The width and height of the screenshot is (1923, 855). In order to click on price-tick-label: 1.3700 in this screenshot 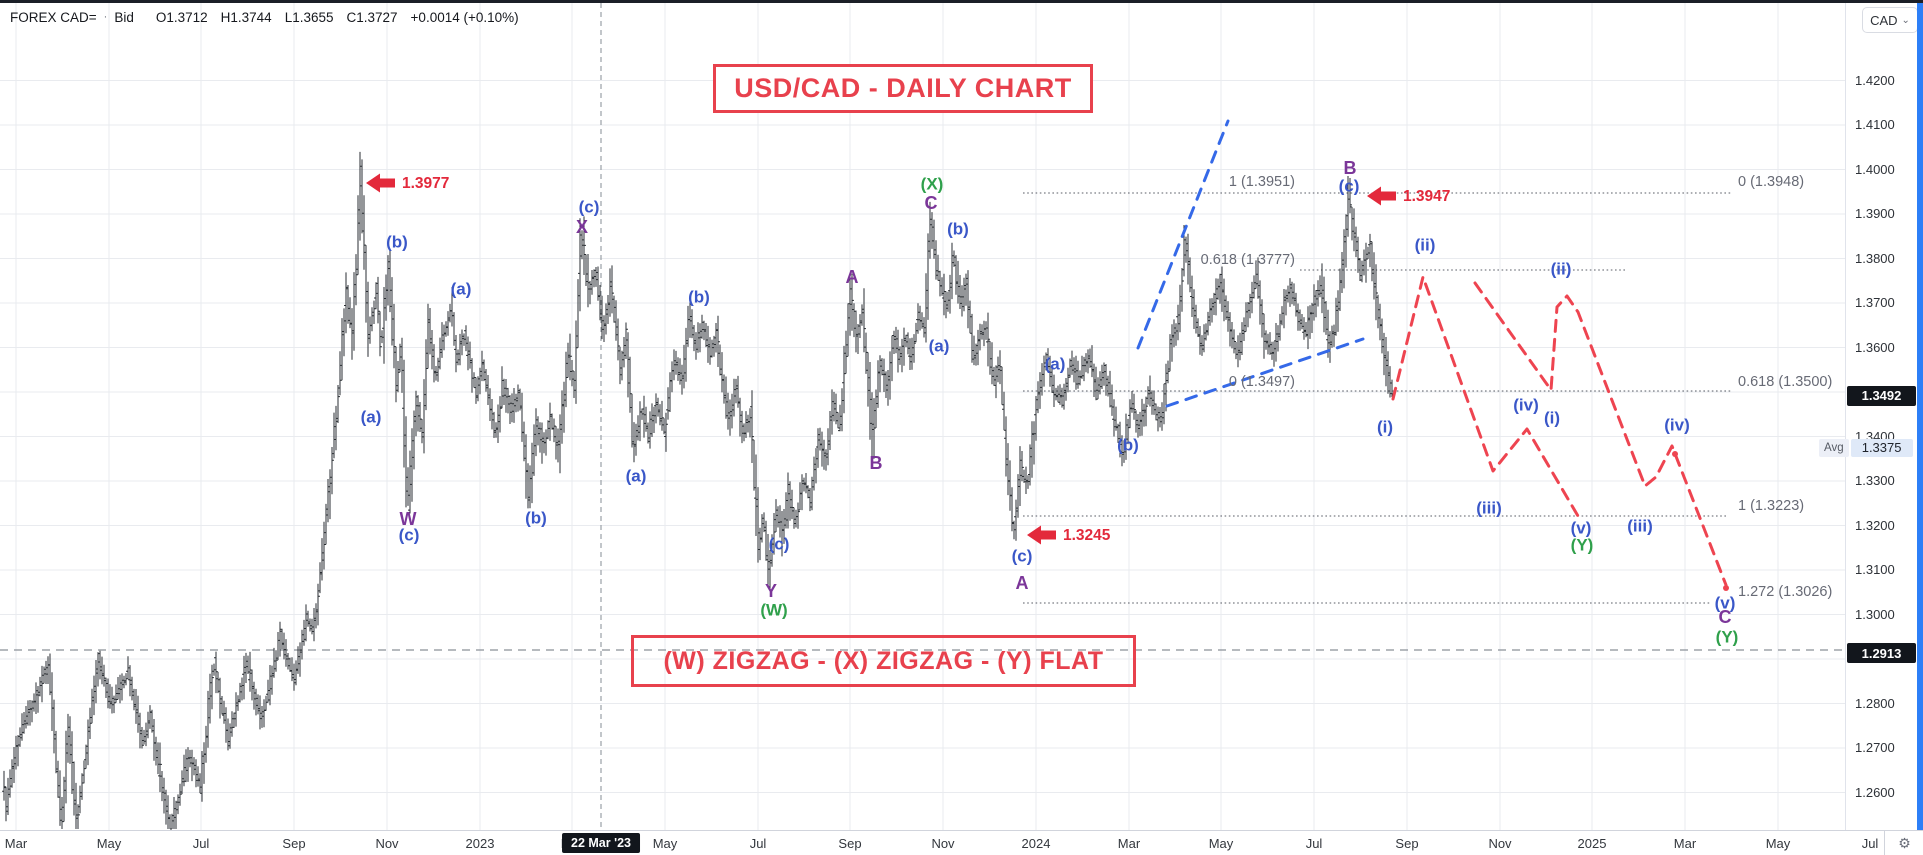, I will do `click(1875, 302)`.